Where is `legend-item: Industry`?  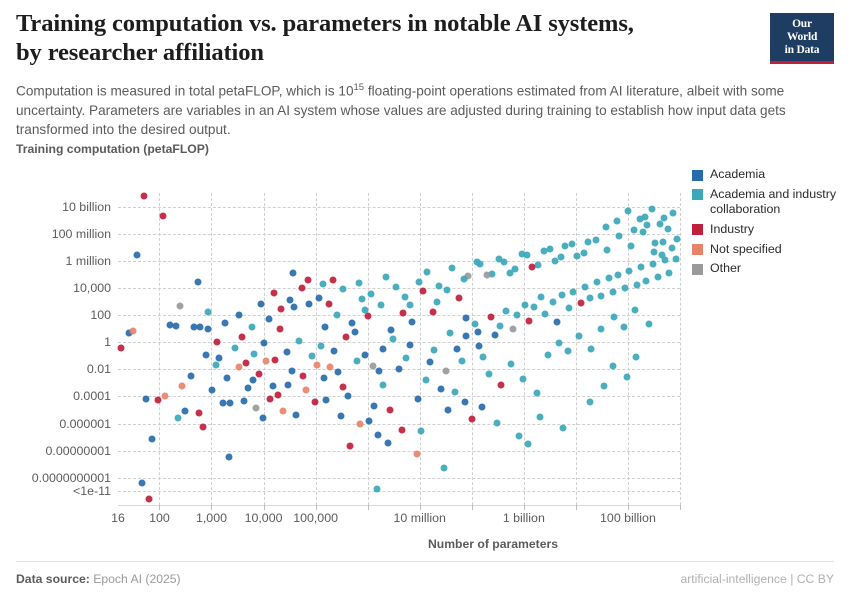 legend-item: Industry is located at coordinates (769, 229).